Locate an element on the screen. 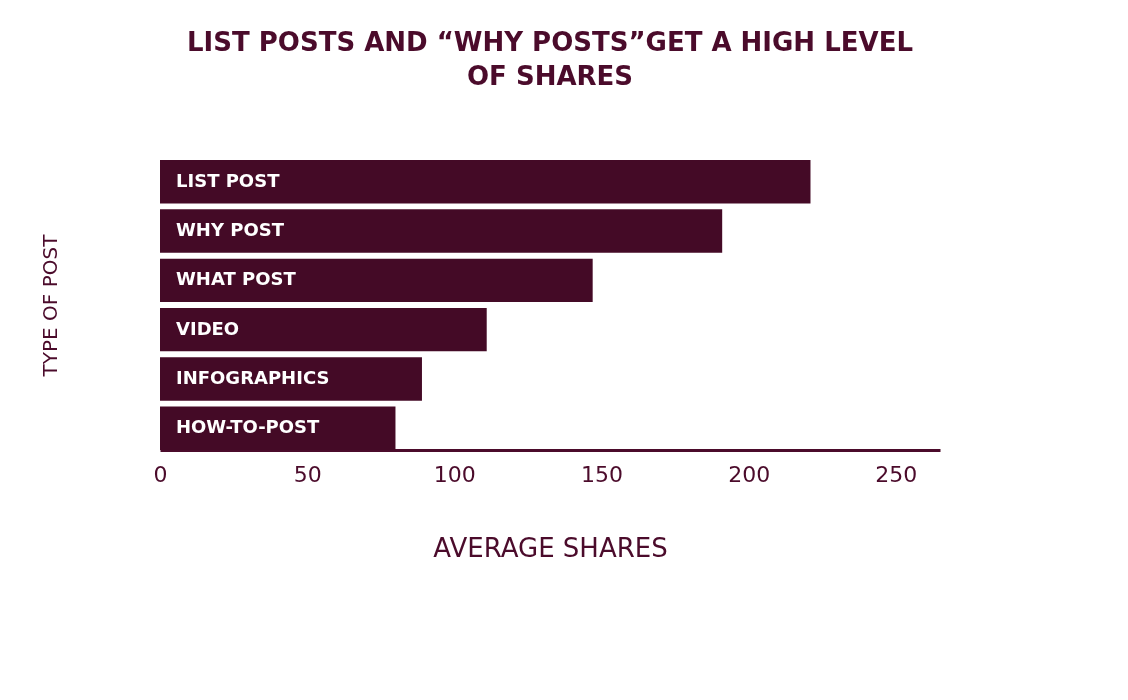 This screenshot has width=1128, height=700. y-tick-label: LIST POST is located at coordinates (228, 180).